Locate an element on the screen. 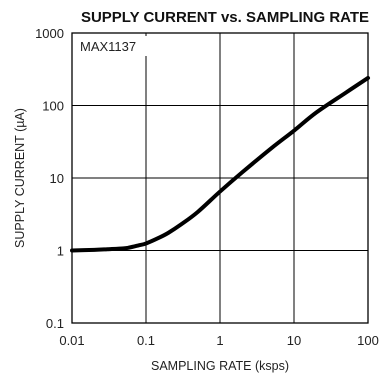 The height and width of the screenshot is (381, 380). annotation-box is located at coordinates (113, 46).